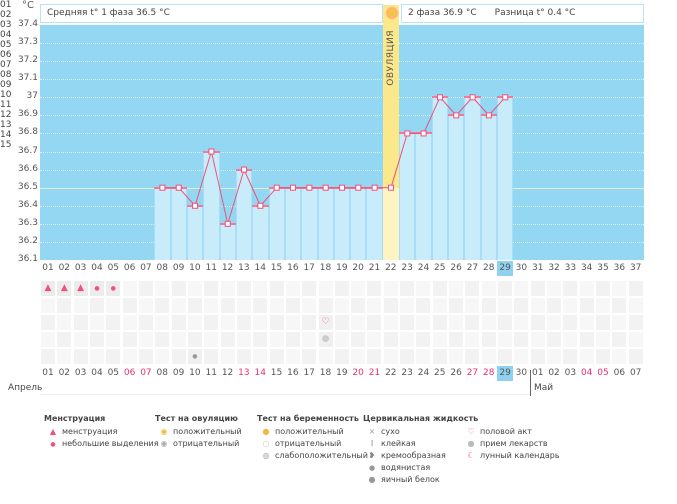 The width and height of the screenshot is (677, 504). What do you see at coordinates (554, 373) in the screenshot?
I see `calendar-date: 02` at bounding box center [554, 373].